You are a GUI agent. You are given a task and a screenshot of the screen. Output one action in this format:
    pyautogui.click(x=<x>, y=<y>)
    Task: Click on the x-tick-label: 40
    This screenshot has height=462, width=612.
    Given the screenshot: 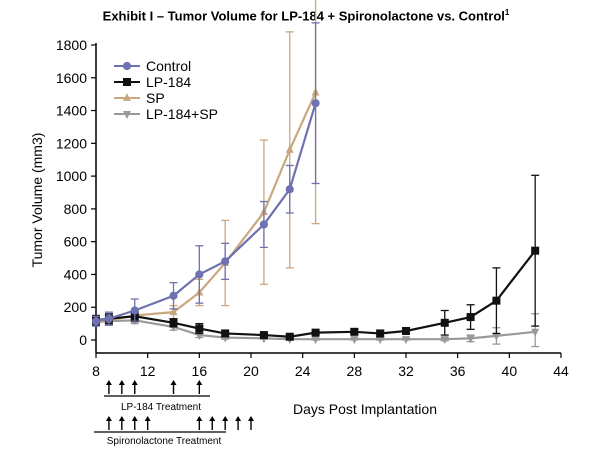 What is the action you would take?
    pyautogui.click(x=510, y=371)
    